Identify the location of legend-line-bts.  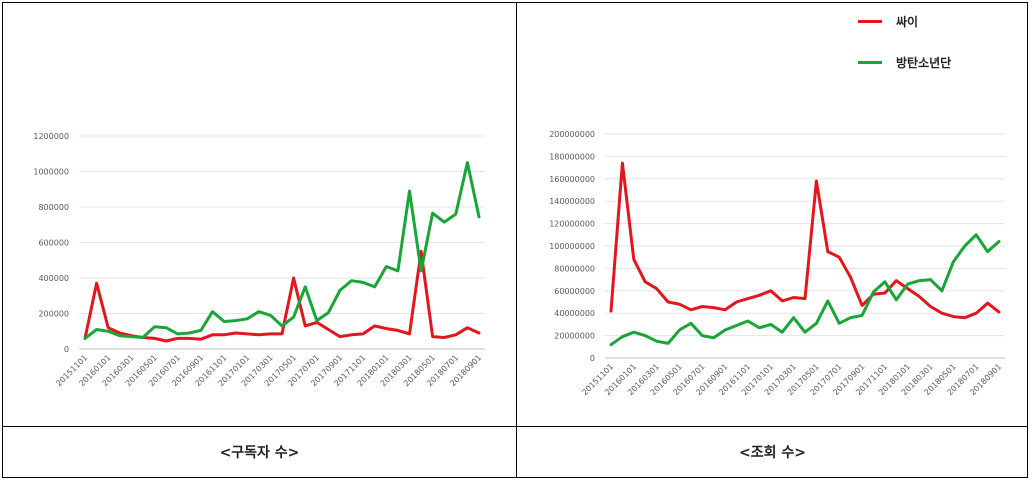
(870, 62).